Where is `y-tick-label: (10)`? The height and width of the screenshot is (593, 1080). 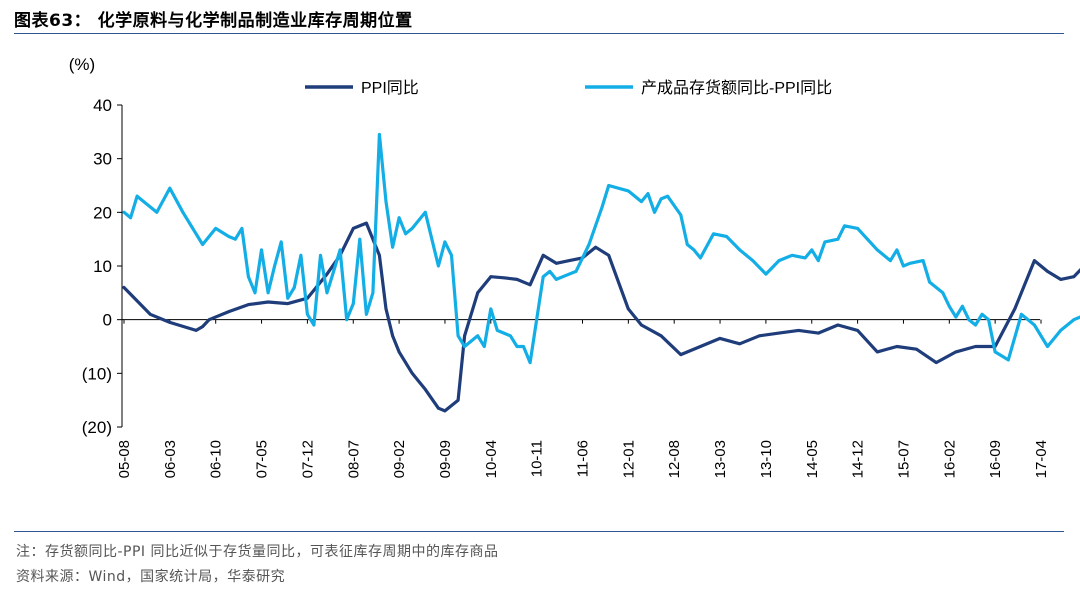
y-tick-label: (10) is located at coordinates (97, 373).